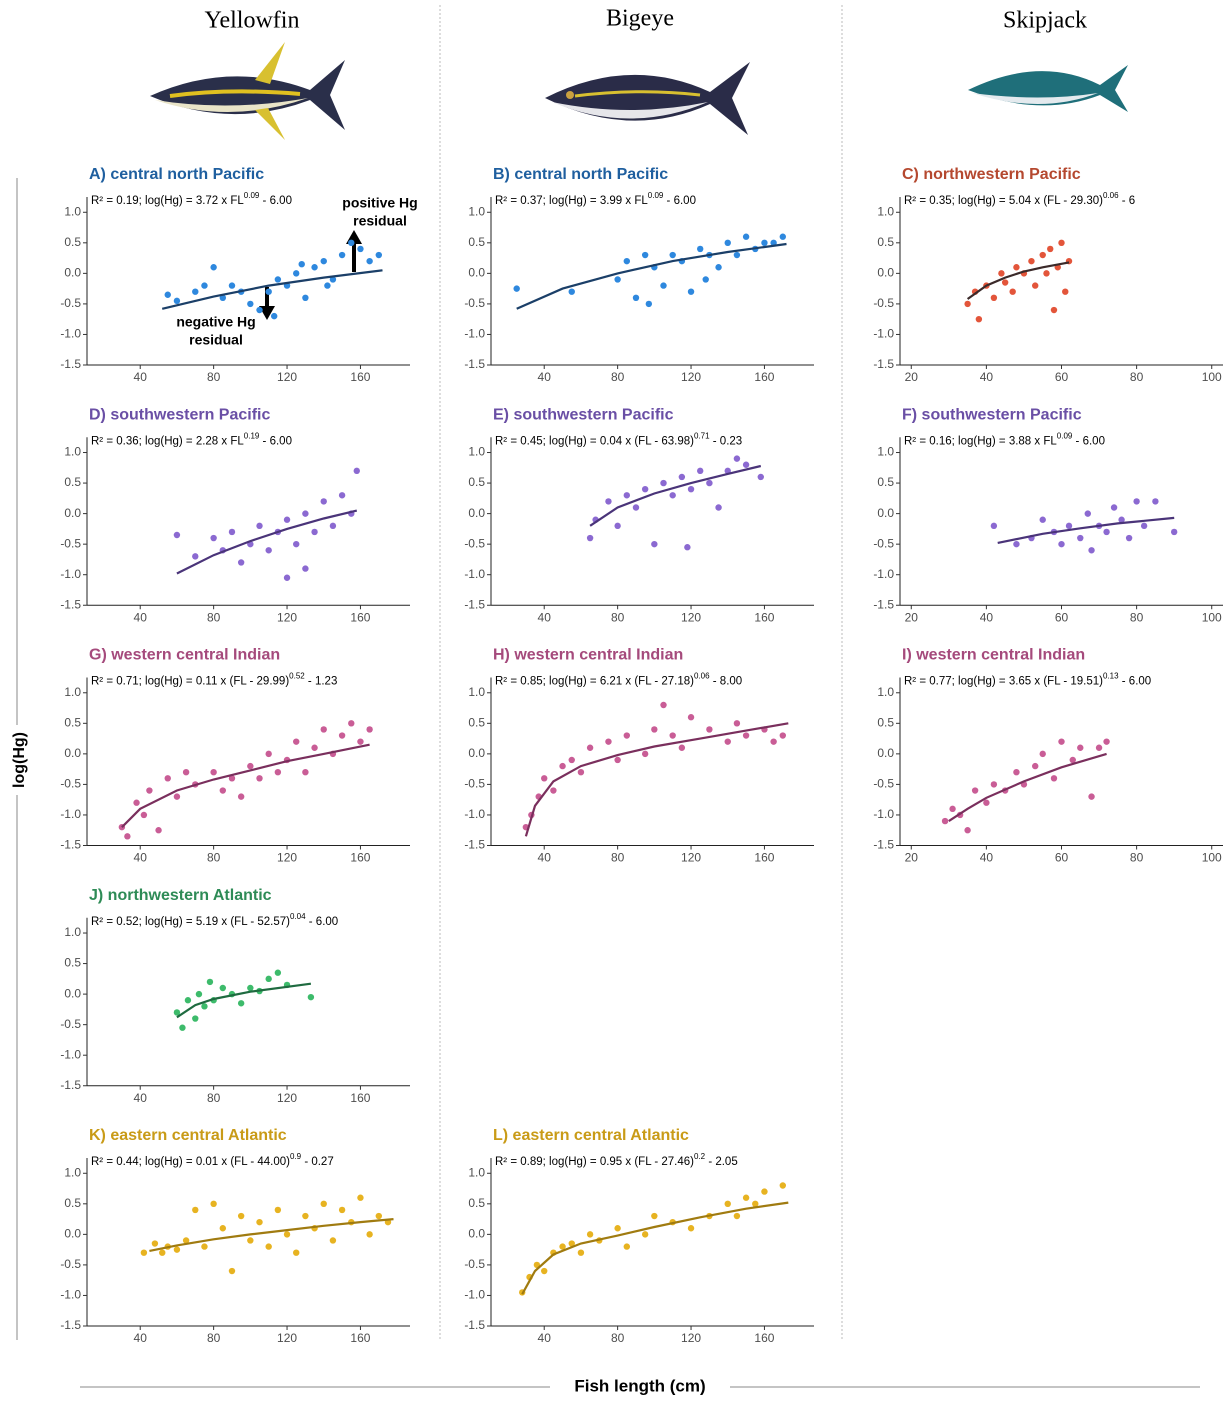  What do you see at coordinates (993, 655) in the screenshot?
I see `panel-title: I) western central Indian` at bounding box center [993, 655].